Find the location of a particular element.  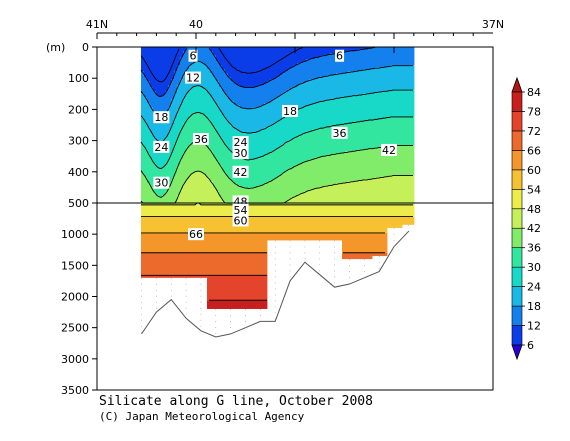

colorbar-swatch is located at coordinates (517, 140).